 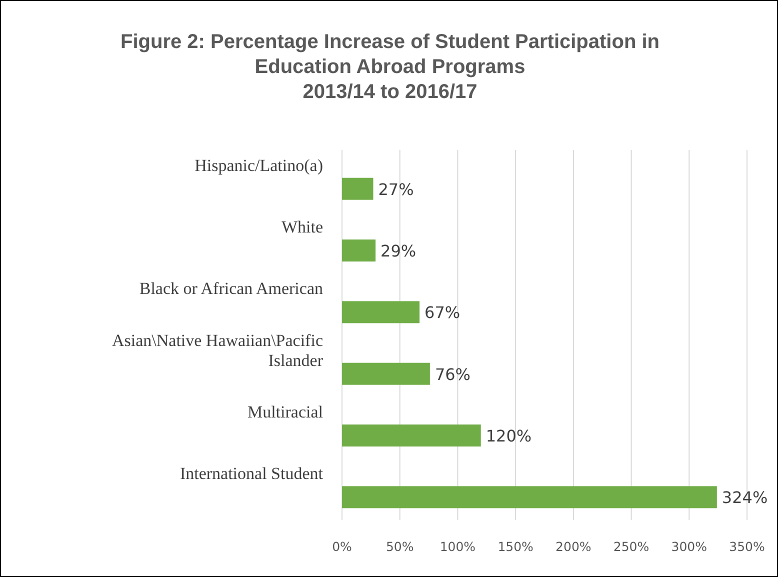 What do you see at coordinates (398, 251) in the screenshot?
I see `data-label: 29%` at bounding box center [398, 251].